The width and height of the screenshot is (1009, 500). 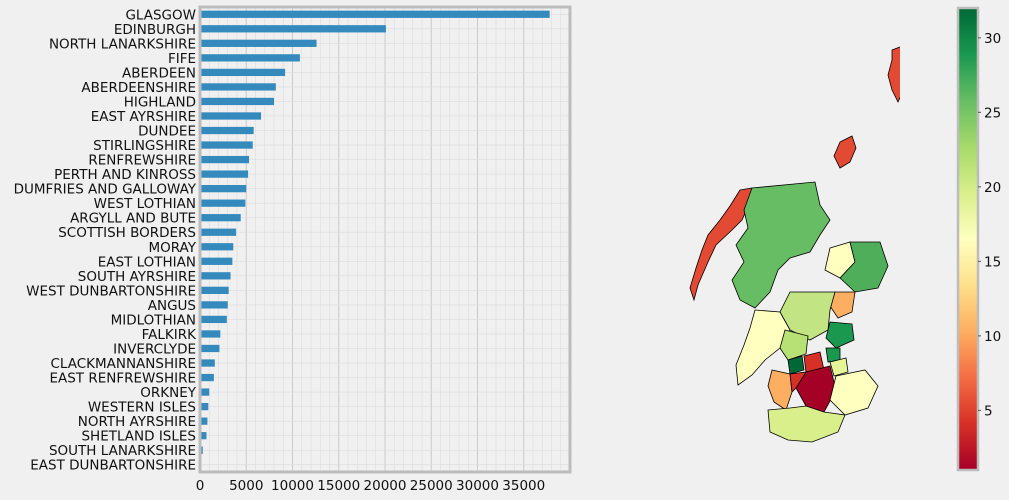 I want to click on category-label: SOUTH LANARKSHIRE, so click(x=122, y=451).